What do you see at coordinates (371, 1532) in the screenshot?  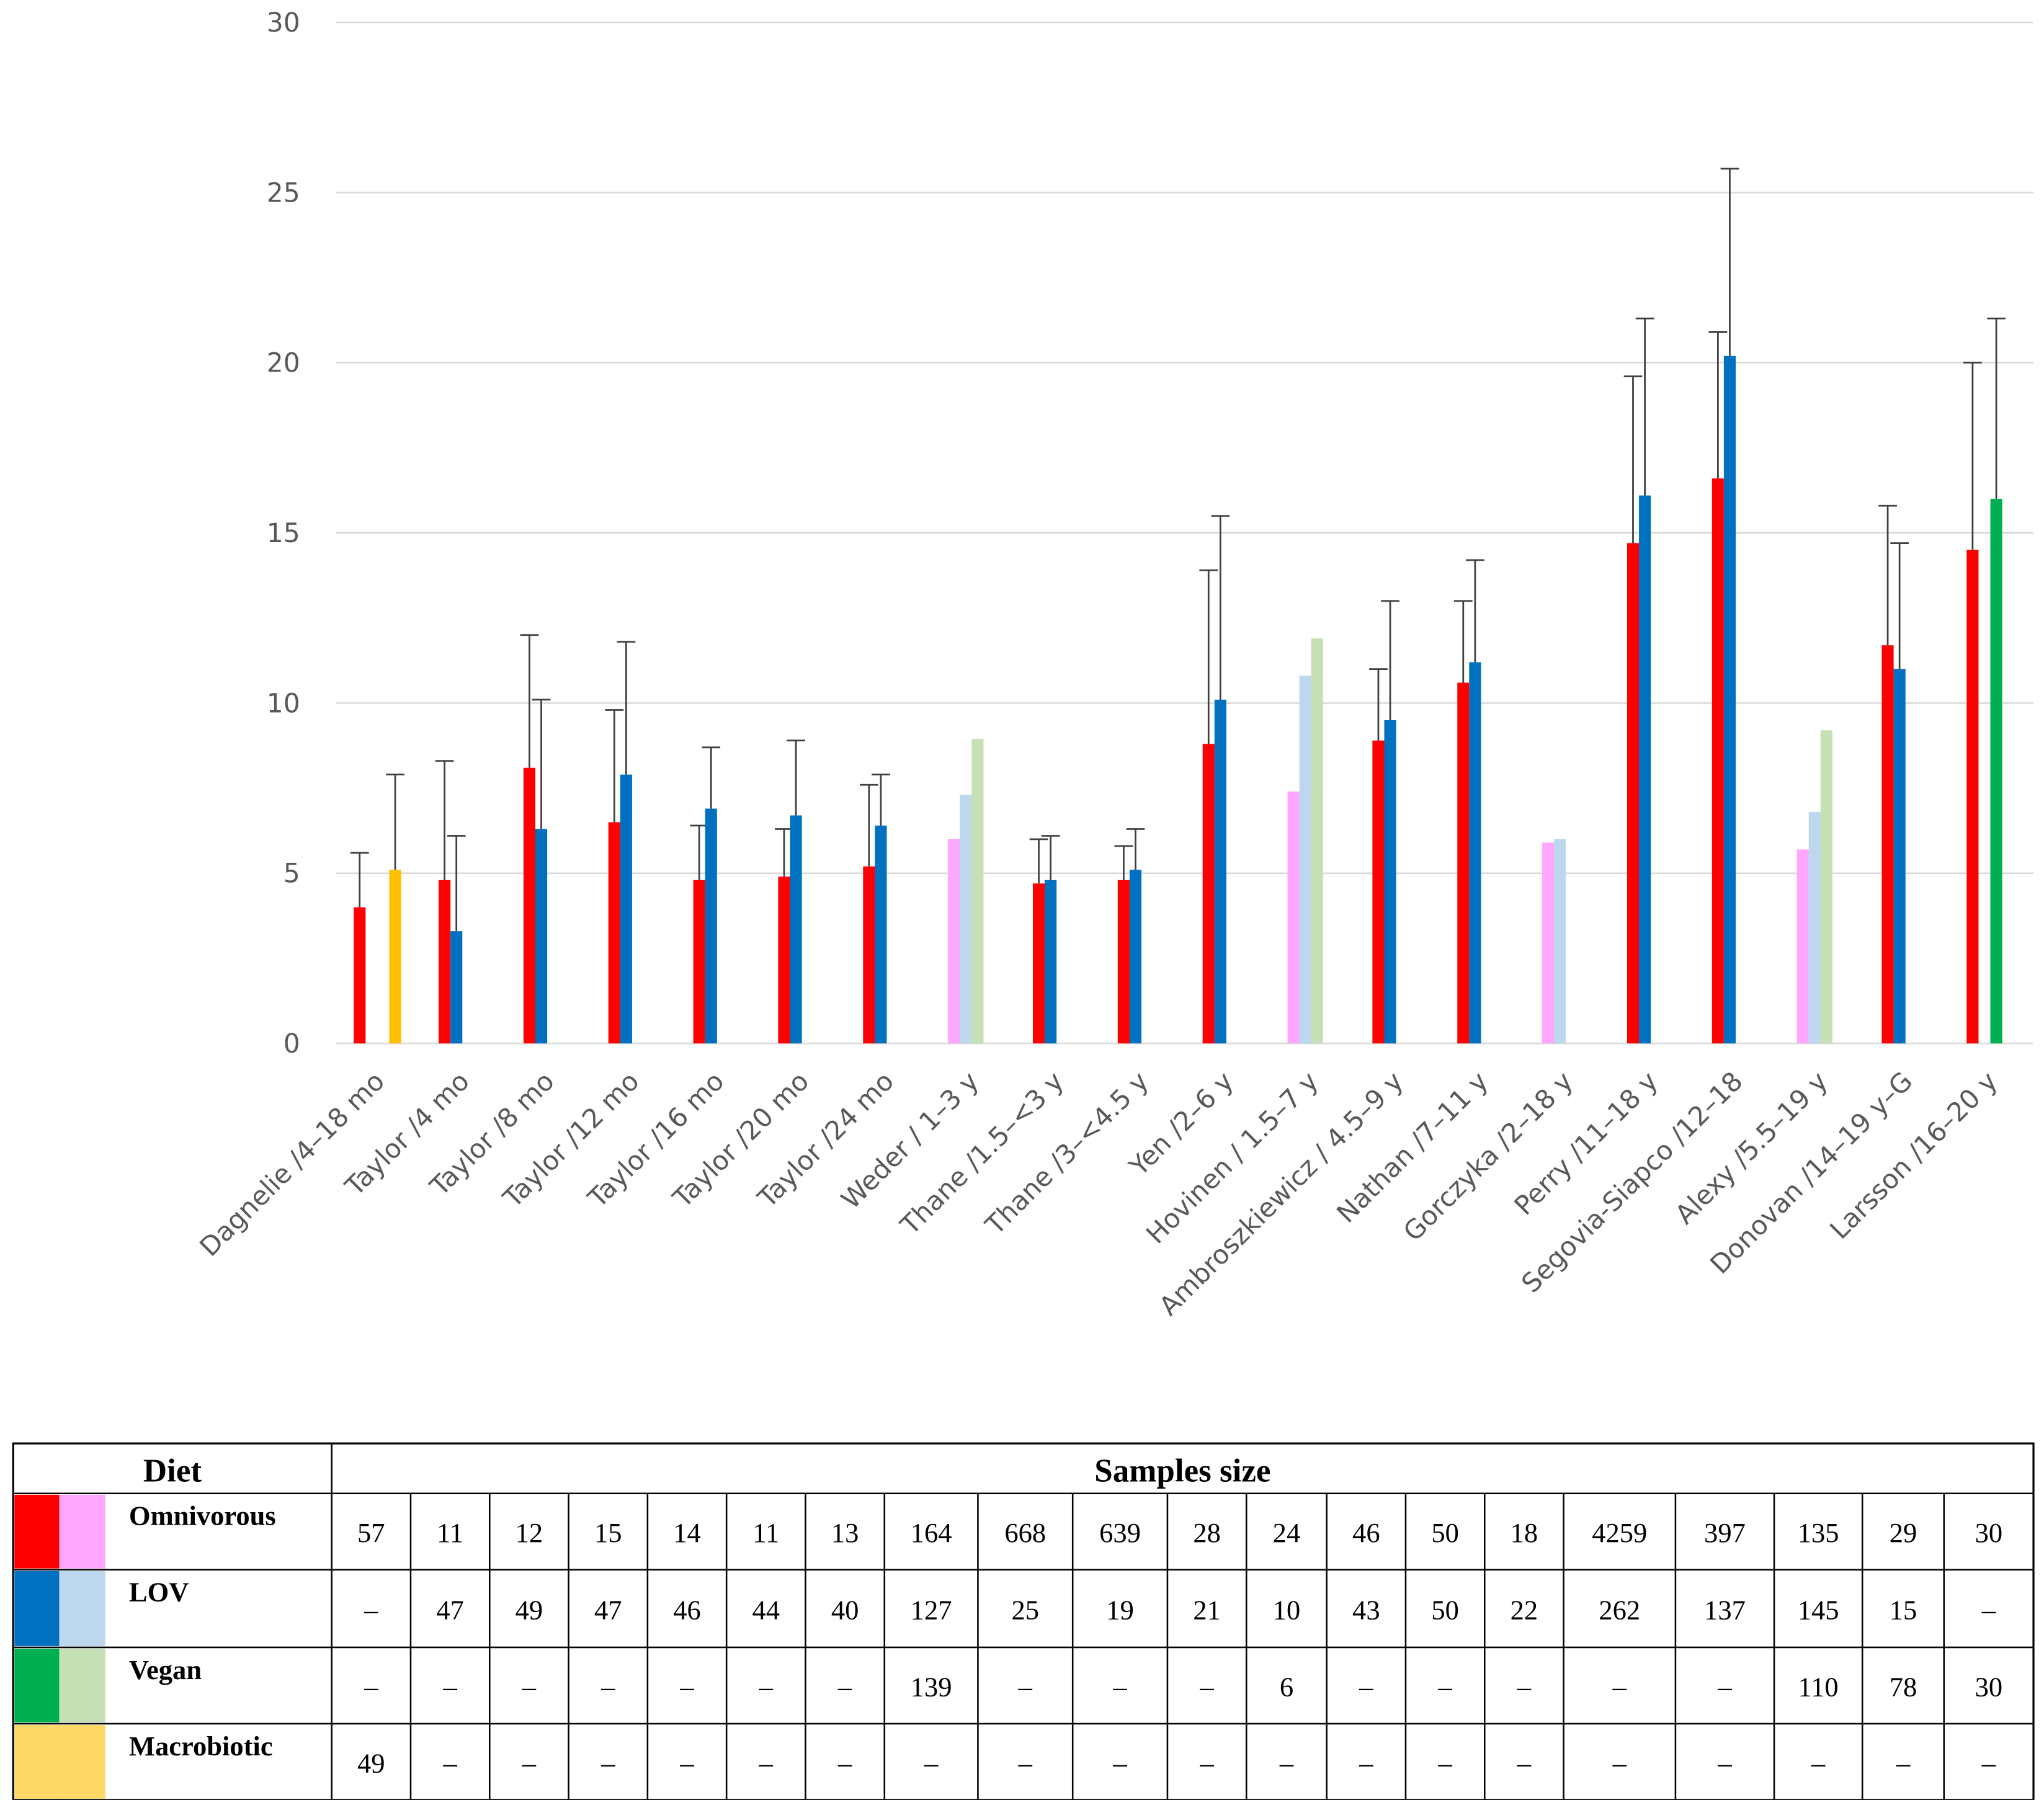 I see `table-cell: 57` at bounding box center [371, 1532].